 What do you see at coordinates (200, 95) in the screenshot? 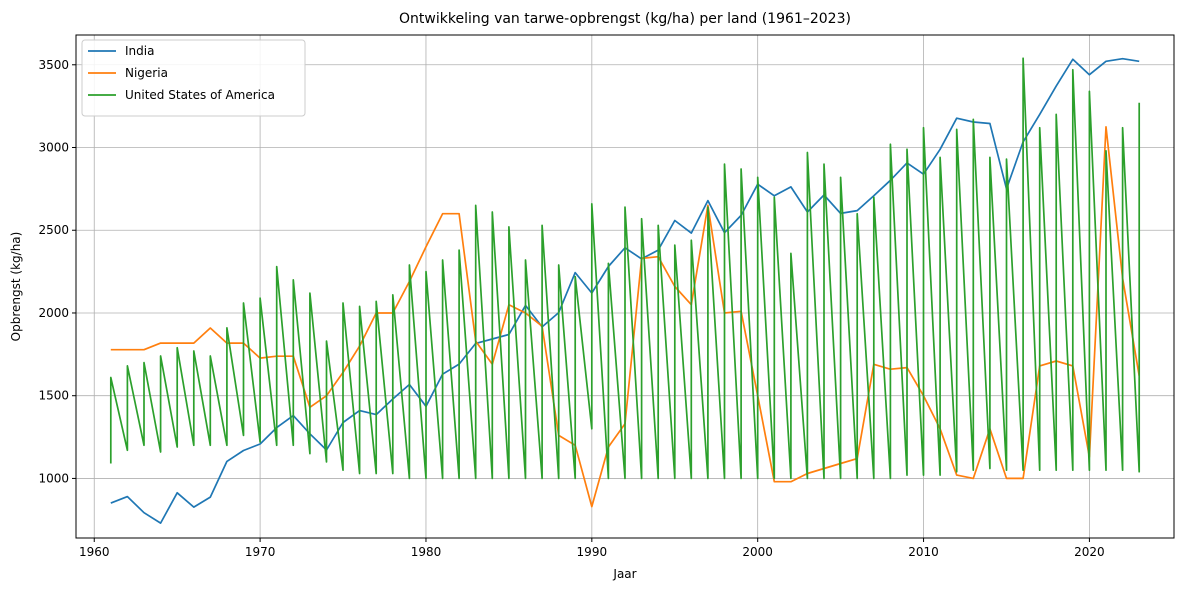
I see `legend-label-united-states-of-america: United States of America` at bounding box center [200, 95].